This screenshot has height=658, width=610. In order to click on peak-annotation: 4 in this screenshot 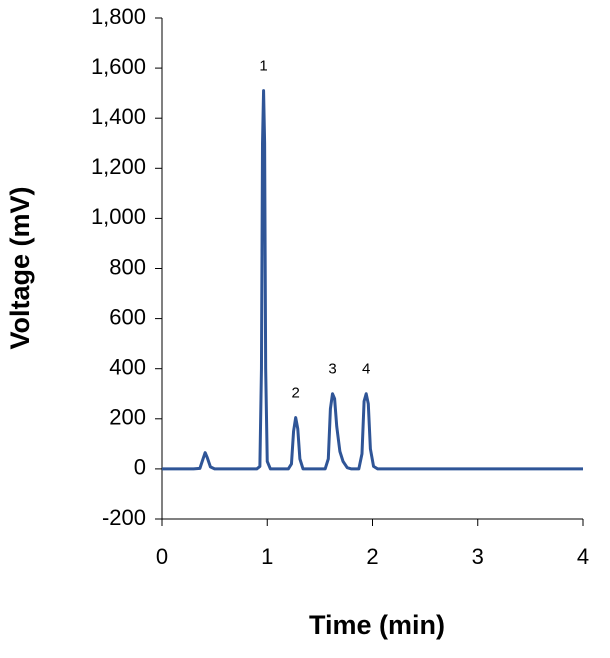, I will do `click(366, 369)`.